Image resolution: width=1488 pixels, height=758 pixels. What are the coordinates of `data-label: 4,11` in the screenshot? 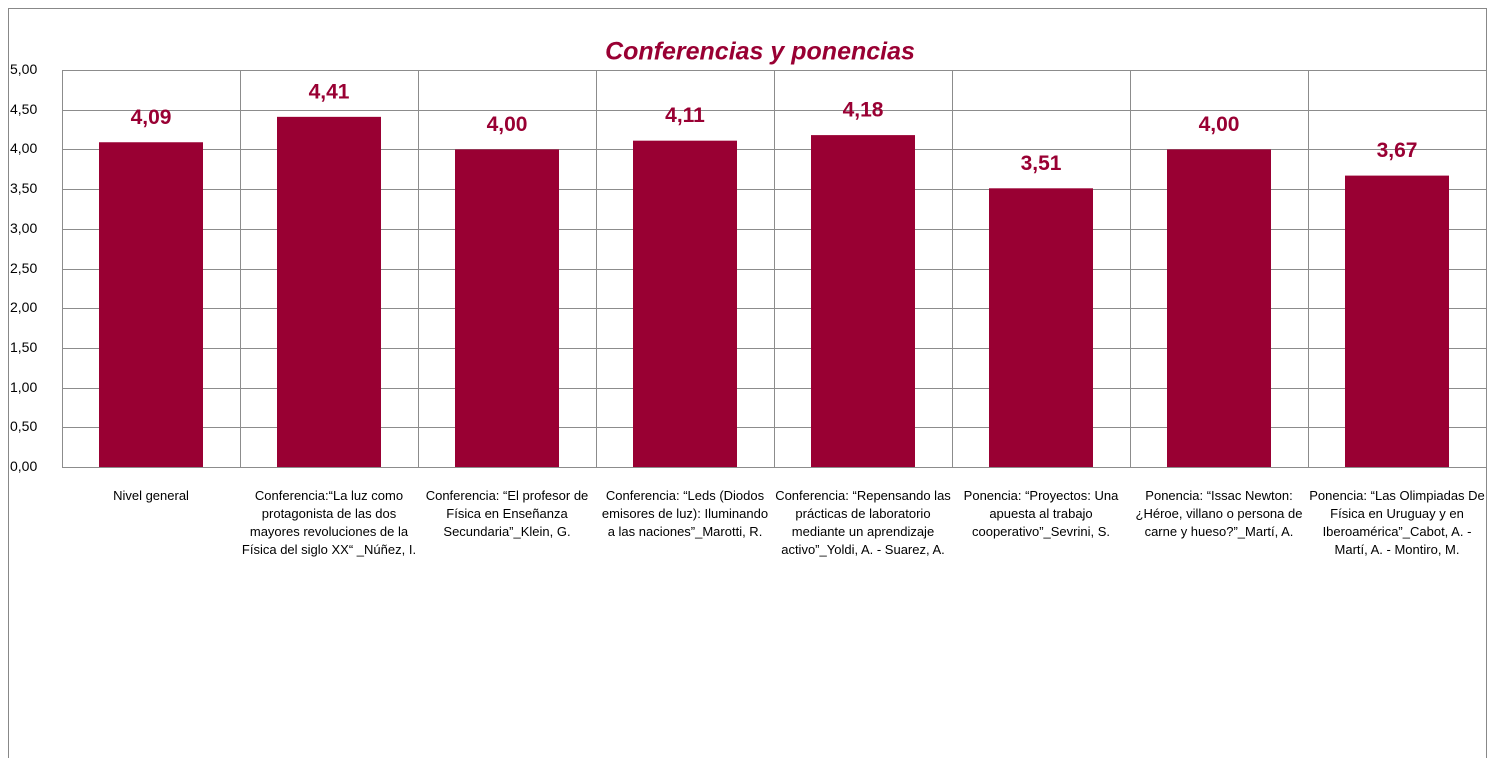 It's located at (685, 115).